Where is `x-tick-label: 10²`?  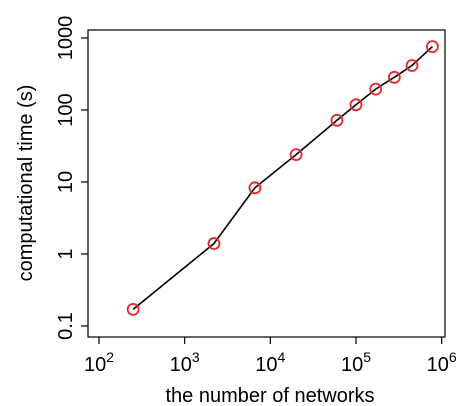 x-tick-label: 10² is located at coordinates (99, 362).